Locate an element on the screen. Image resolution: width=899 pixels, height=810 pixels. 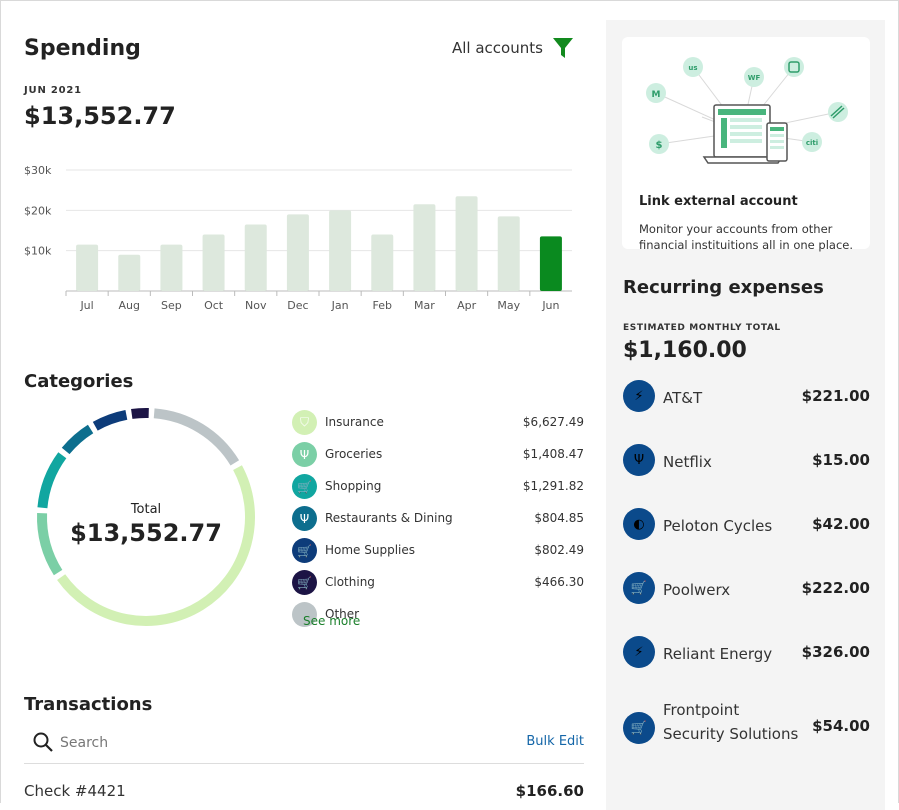
recurring-item: ⚡ AT&T $221.00 is located at coordinates (746, 400).